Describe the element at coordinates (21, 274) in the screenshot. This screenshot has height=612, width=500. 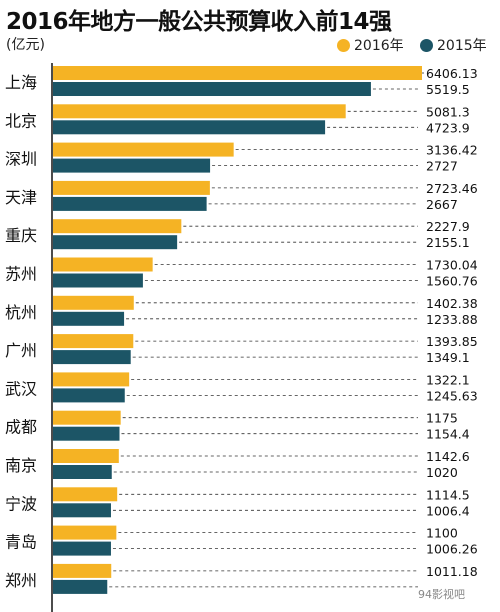
I see `category-label: 苏州` at that location.